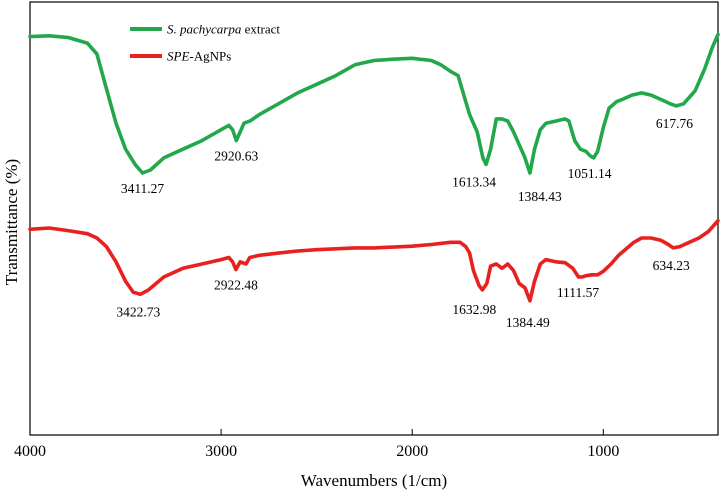 This screenshot has height=494, width=721. What do you see at coordinates (236, 156) in the screenshot?
I see `peak-label: 2920.63` at bounding box center [236, 156].